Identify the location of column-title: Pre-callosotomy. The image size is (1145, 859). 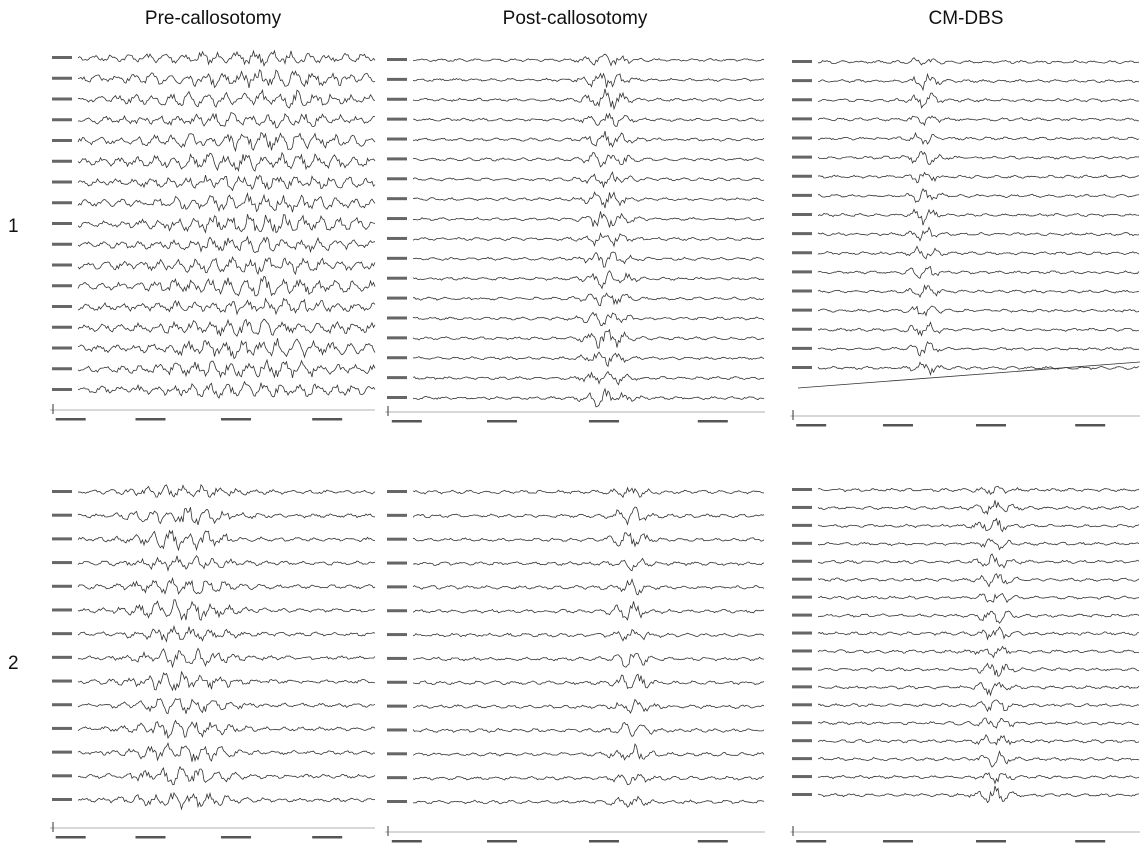
(213, 18).